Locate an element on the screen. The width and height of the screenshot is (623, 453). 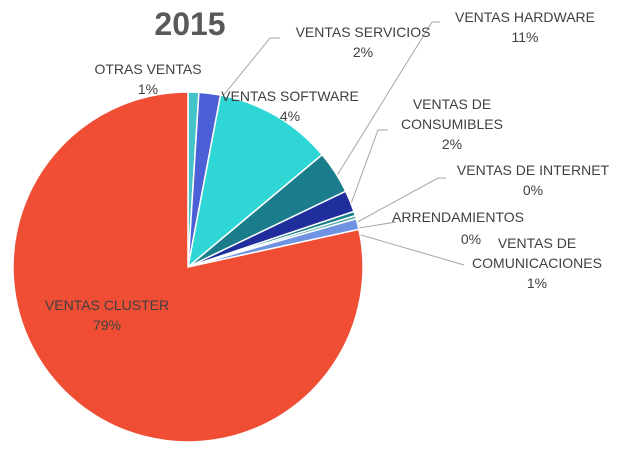
slice-label: VENTAS SERVICIOS is located at coordinates (363, 32).